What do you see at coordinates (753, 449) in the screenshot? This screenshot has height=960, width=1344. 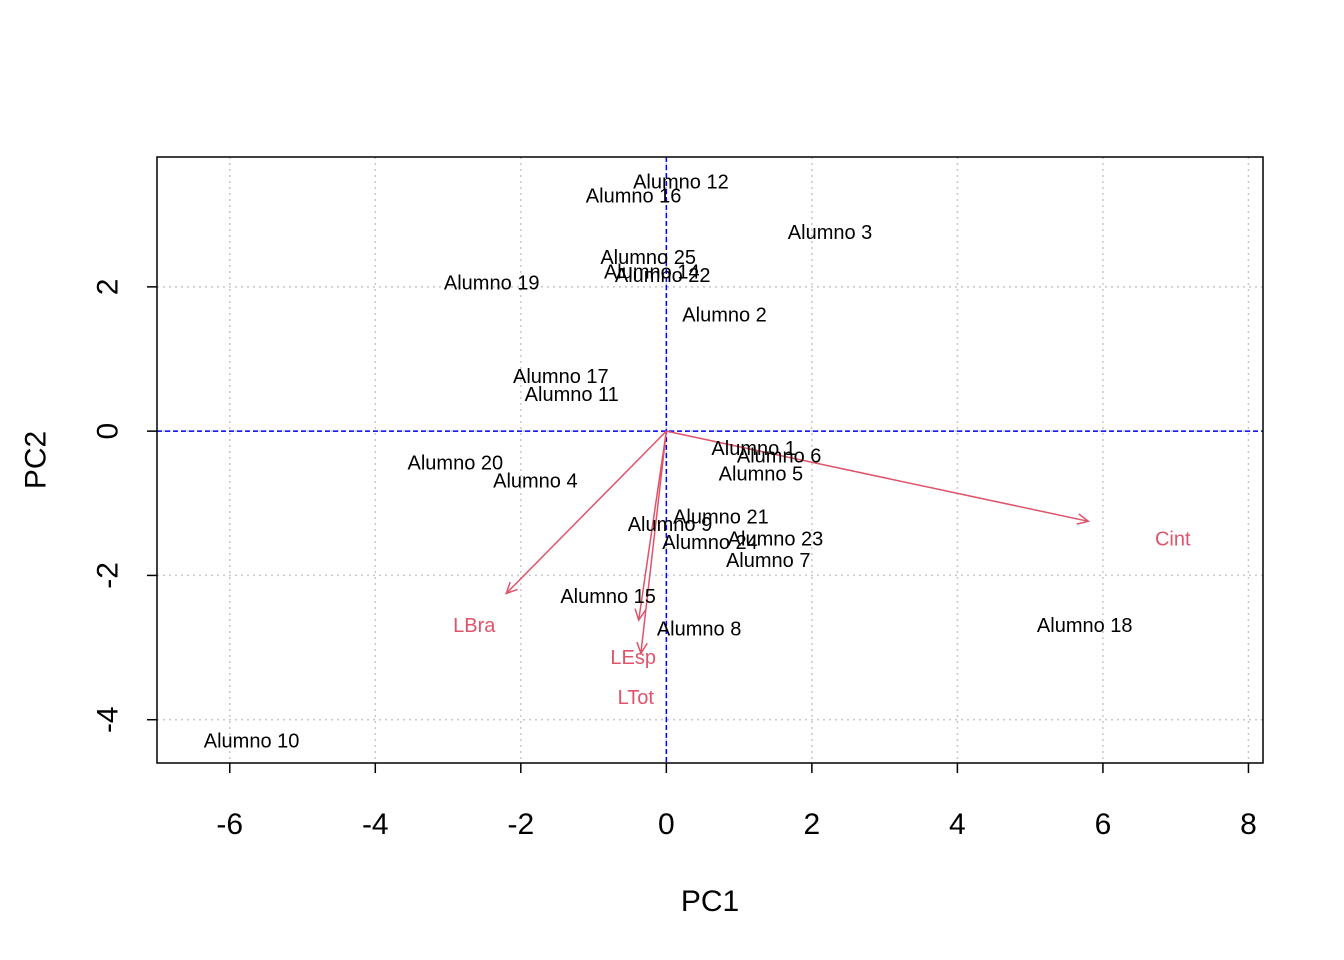 I see `point-label: Alumno 1` at bounding box center [753, 449].